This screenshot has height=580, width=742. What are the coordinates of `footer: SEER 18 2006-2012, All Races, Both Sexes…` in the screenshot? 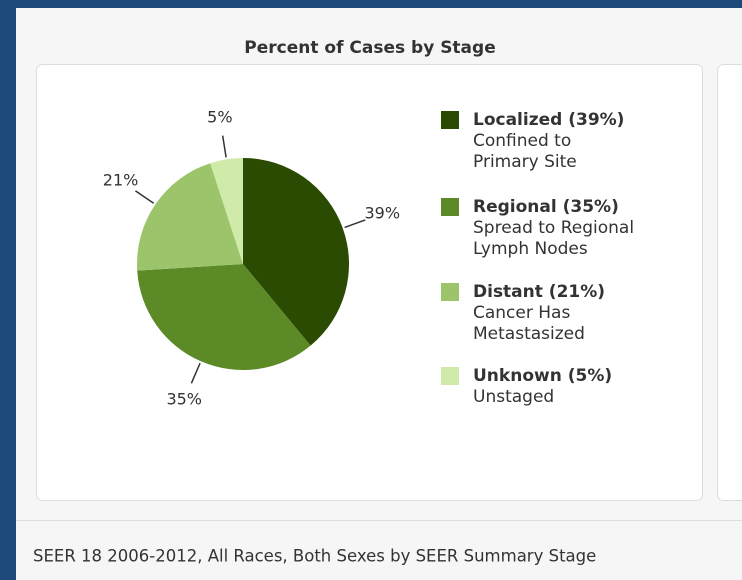 It's located at (314, 556).